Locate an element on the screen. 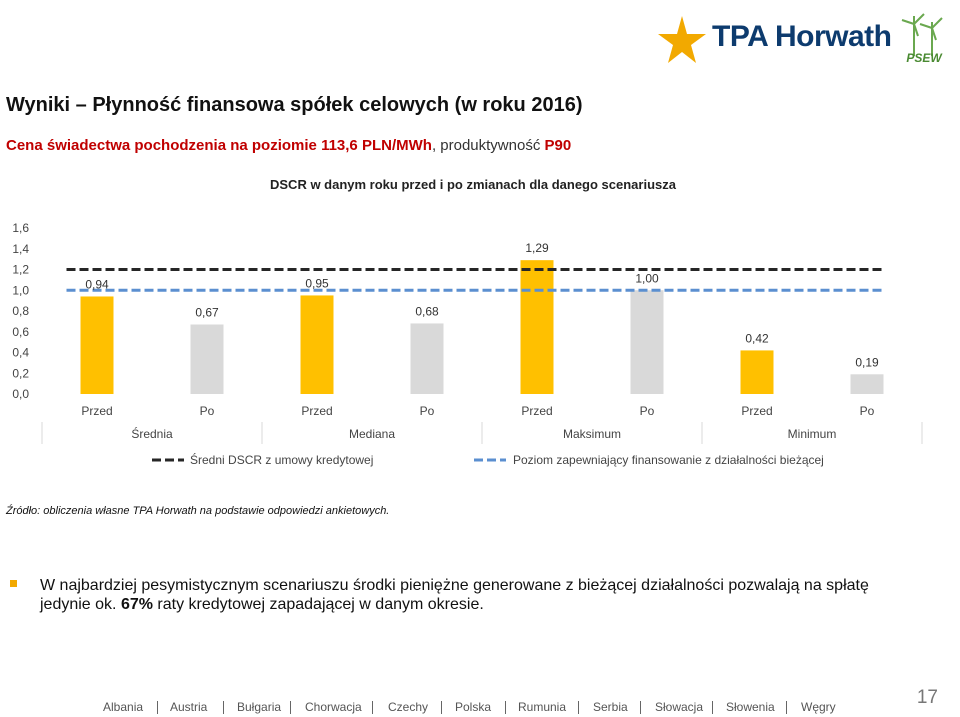  y-tick-label: 1,0 is located at coordinates (20, 290).